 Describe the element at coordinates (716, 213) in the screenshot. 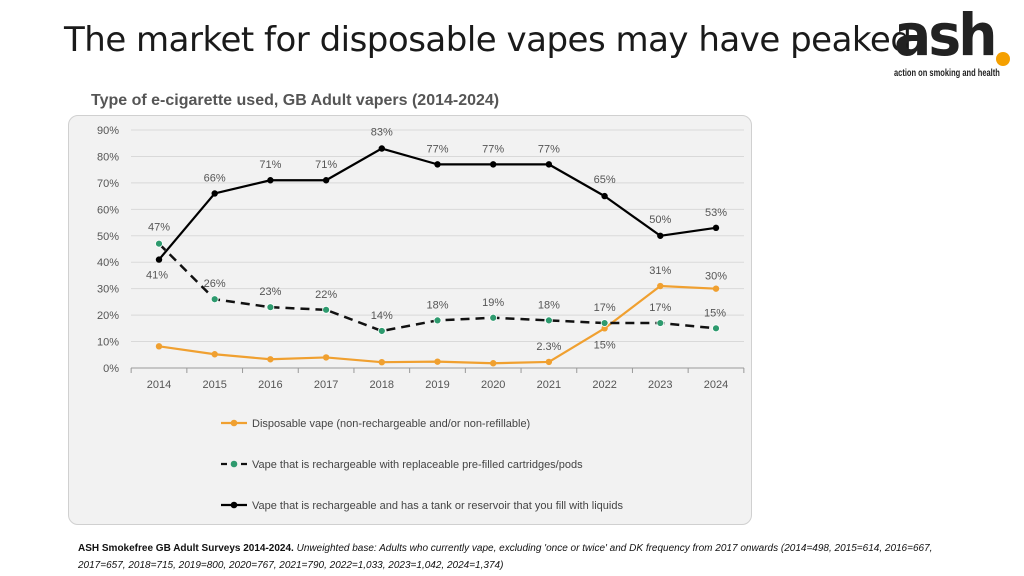

I see `data-label: 53%` at that location.